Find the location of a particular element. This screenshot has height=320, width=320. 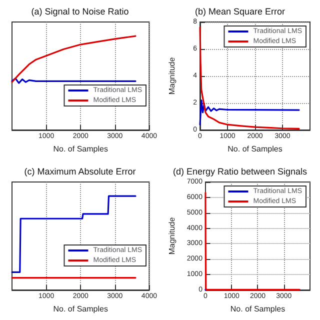

chart-title: (b) Mean Square Error is located at coordinates (240, 11).